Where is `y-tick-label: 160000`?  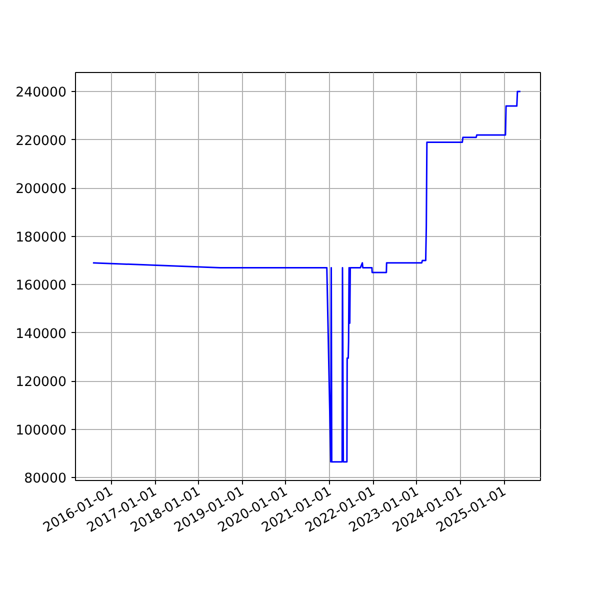 y-tick-label: 160000 is located at coordinates (41, 286).